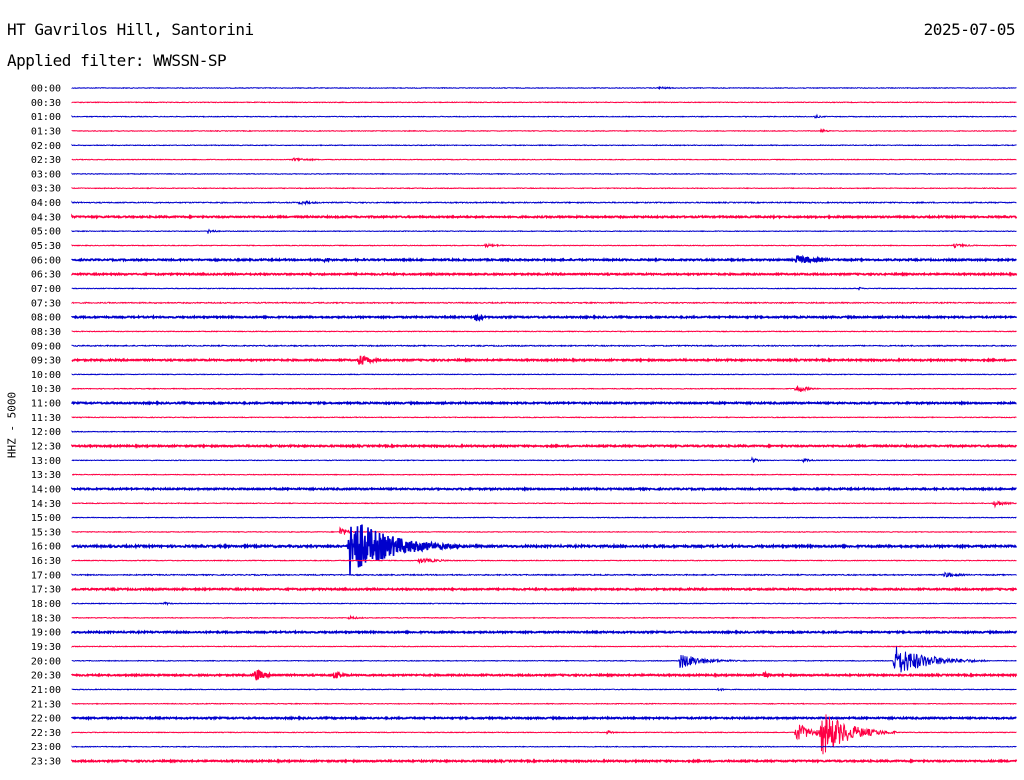  Describe the element at coordinates (46, 174) in the screenshot. I see `row-label: 03:00` at that location.